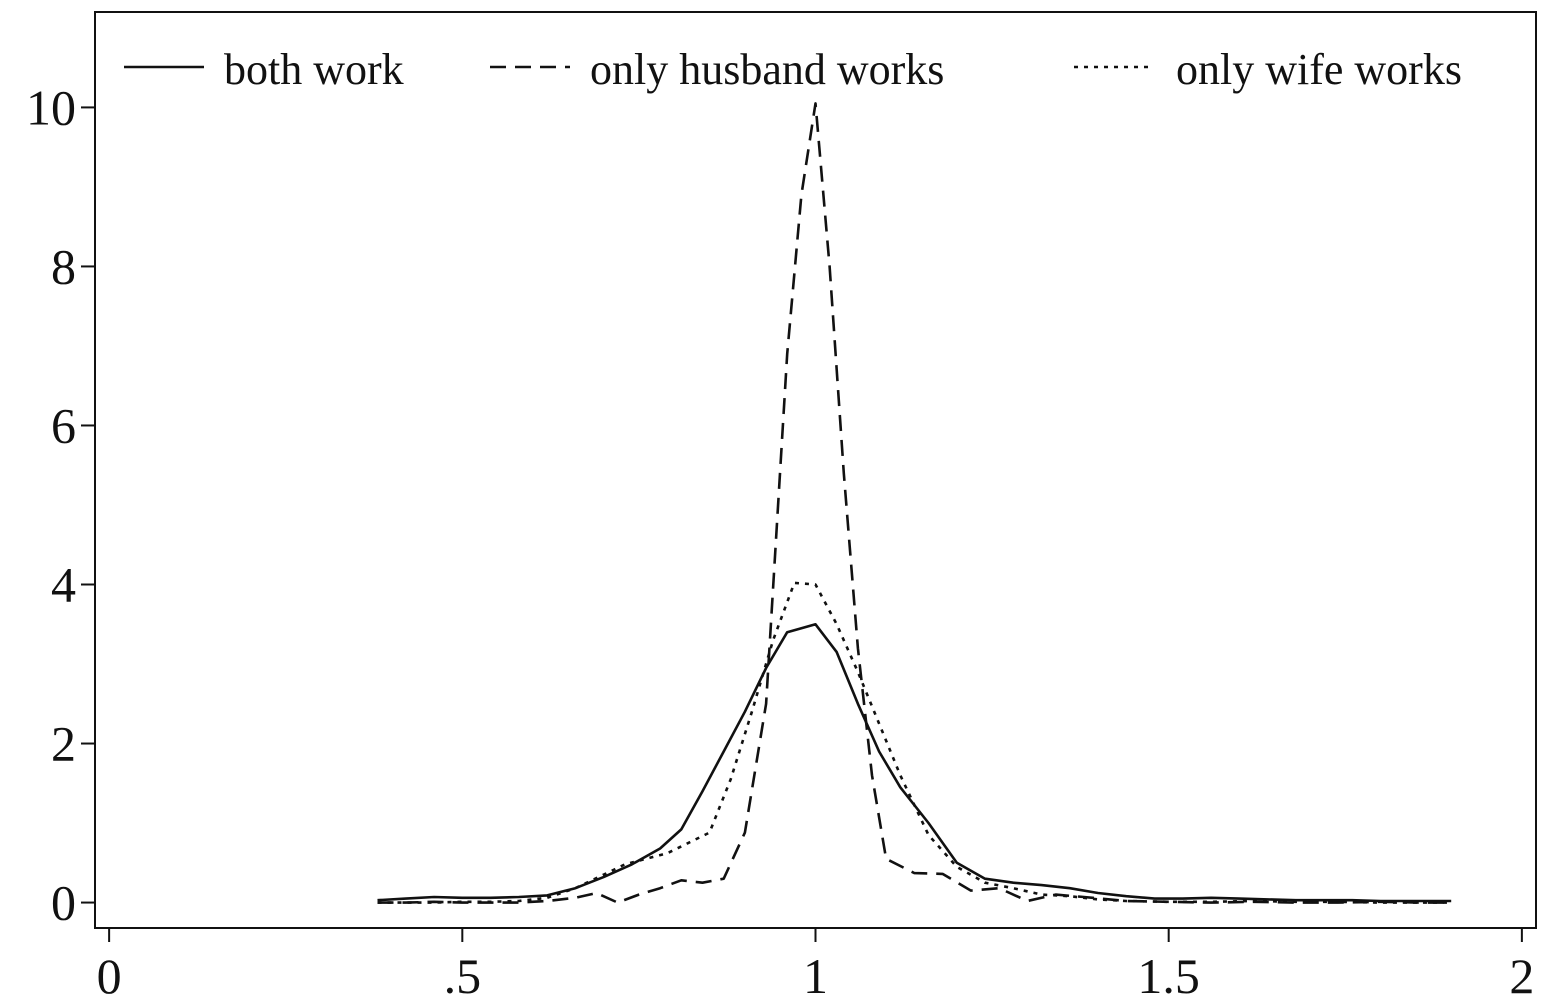 The height and width of the screenshot is (996, 1541). Describe the element at coordinates (767, 69) in the screenshot. I see `legend-label-2: only husband works` at that location.